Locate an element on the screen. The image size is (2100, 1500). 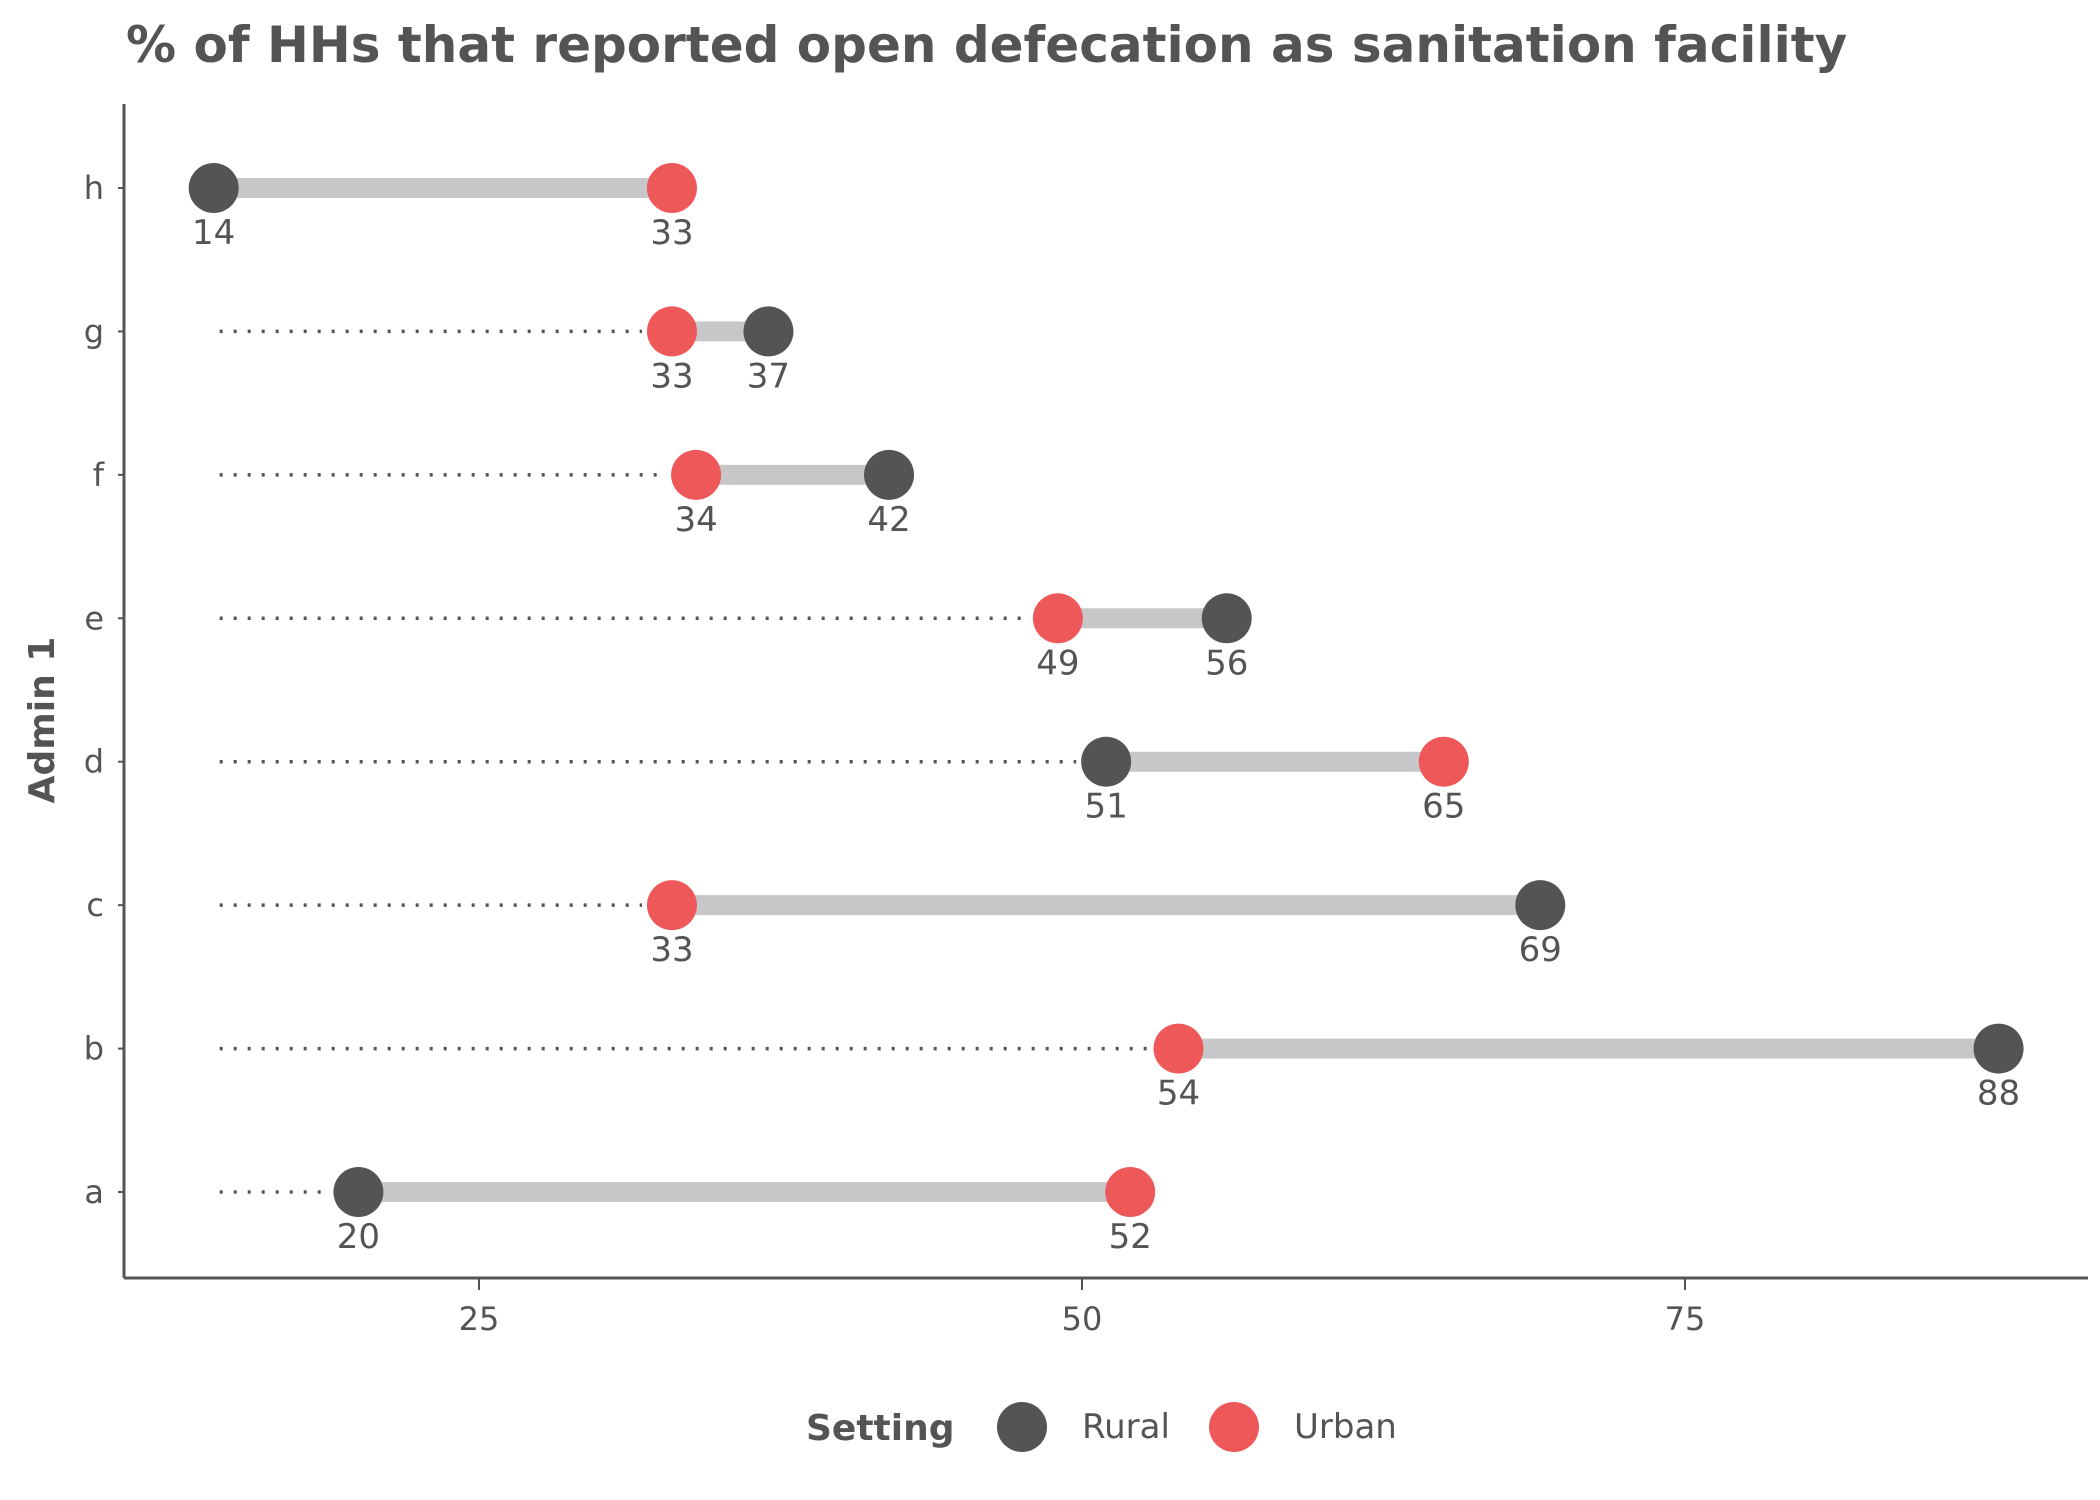
legend-rural-swatch is located at coordinates (1022, 1427).